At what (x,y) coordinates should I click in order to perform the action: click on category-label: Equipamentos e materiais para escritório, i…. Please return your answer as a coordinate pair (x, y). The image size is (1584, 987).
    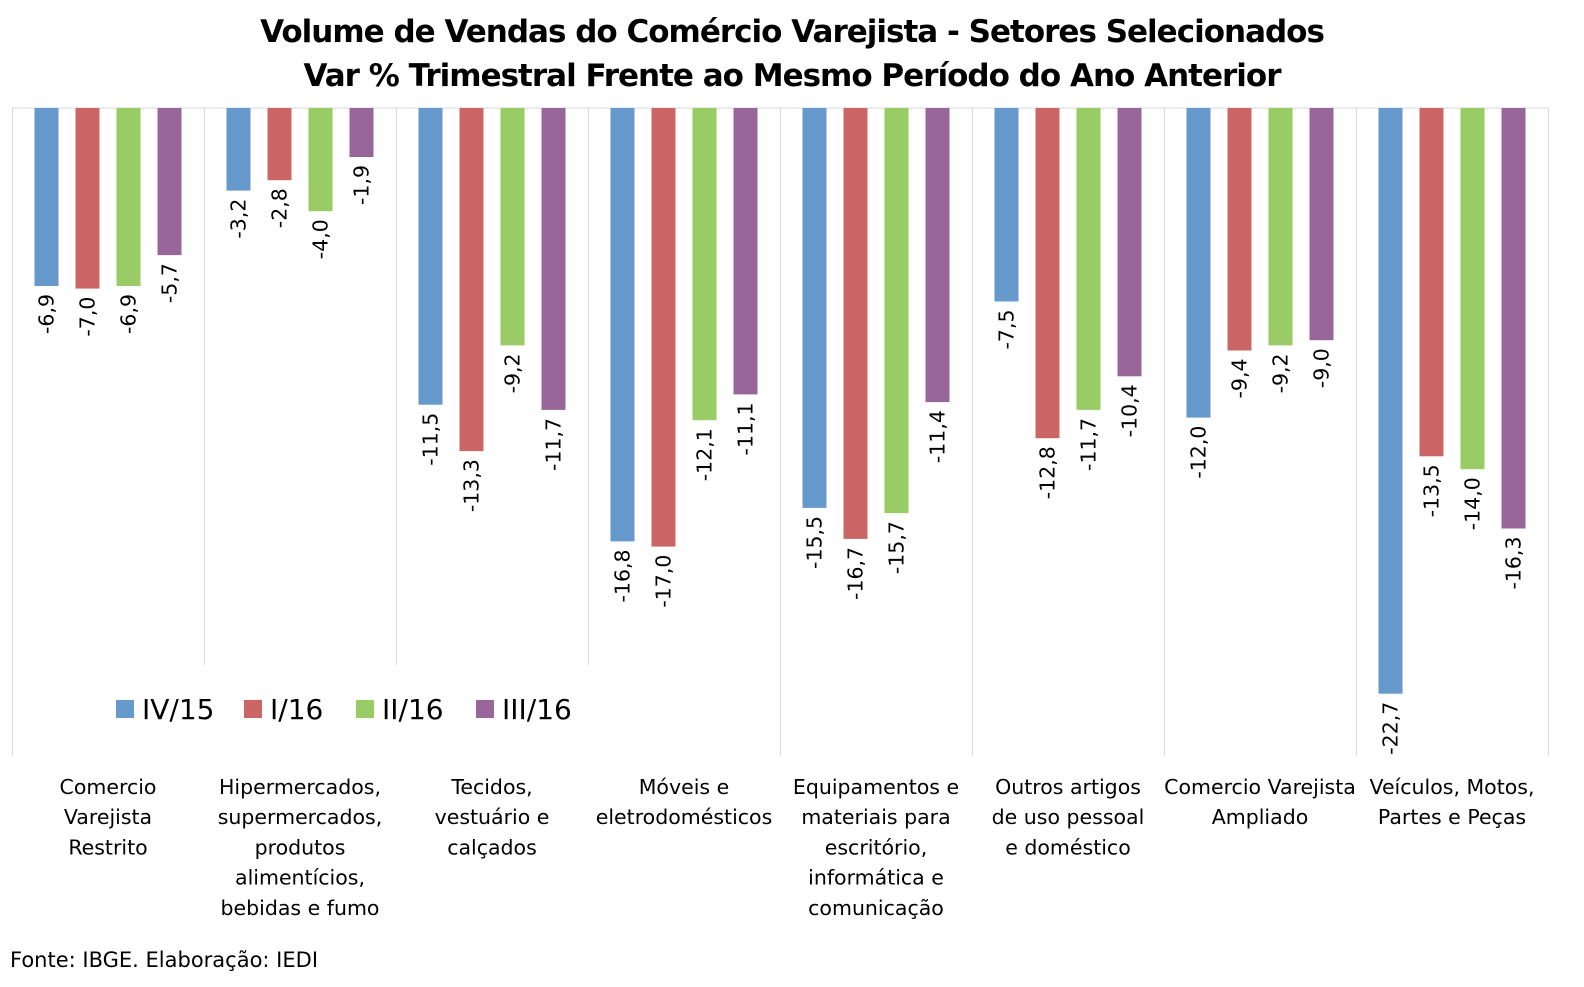
    Looking at the image, I should click on (876, 847).